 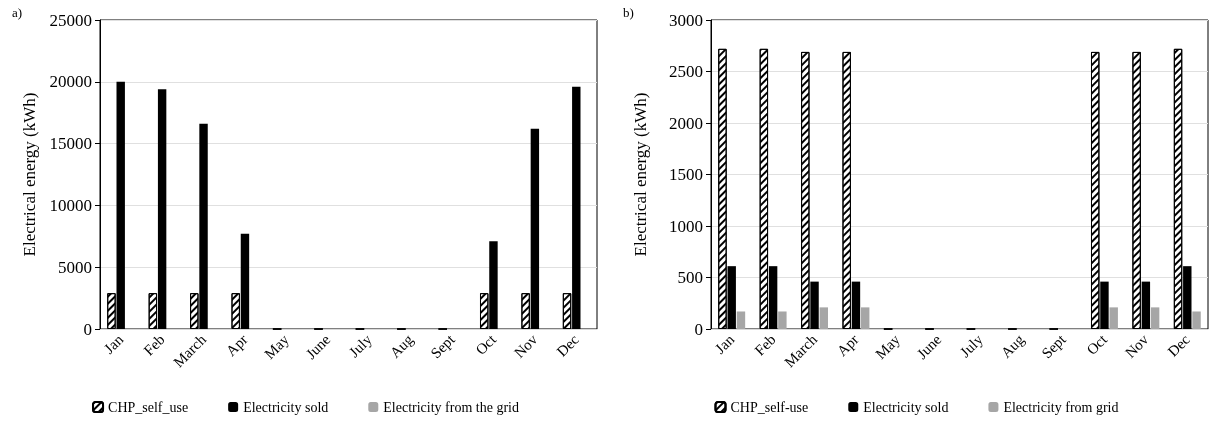 I want to click on y-tick-label: 1500, so click(x=686, y=174).